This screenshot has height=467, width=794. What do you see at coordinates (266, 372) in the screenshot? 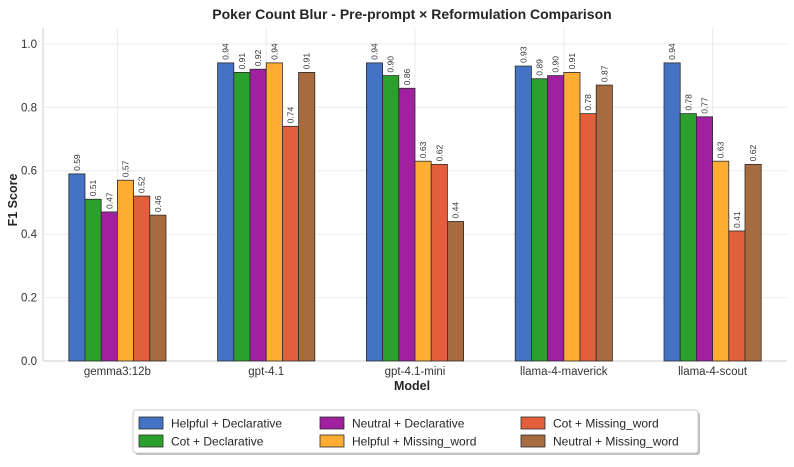
I see `x-tick-label: gpt-4.1` at bounding box center [266, 372].